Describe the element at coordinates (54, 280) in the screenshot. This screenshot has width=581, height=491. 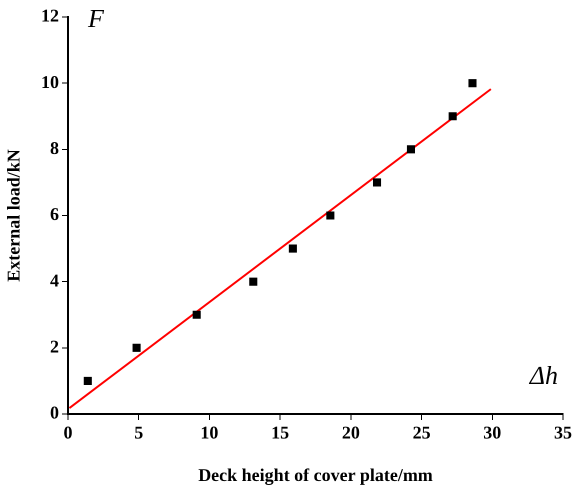
I see `y-tick-label: 4` at that location.